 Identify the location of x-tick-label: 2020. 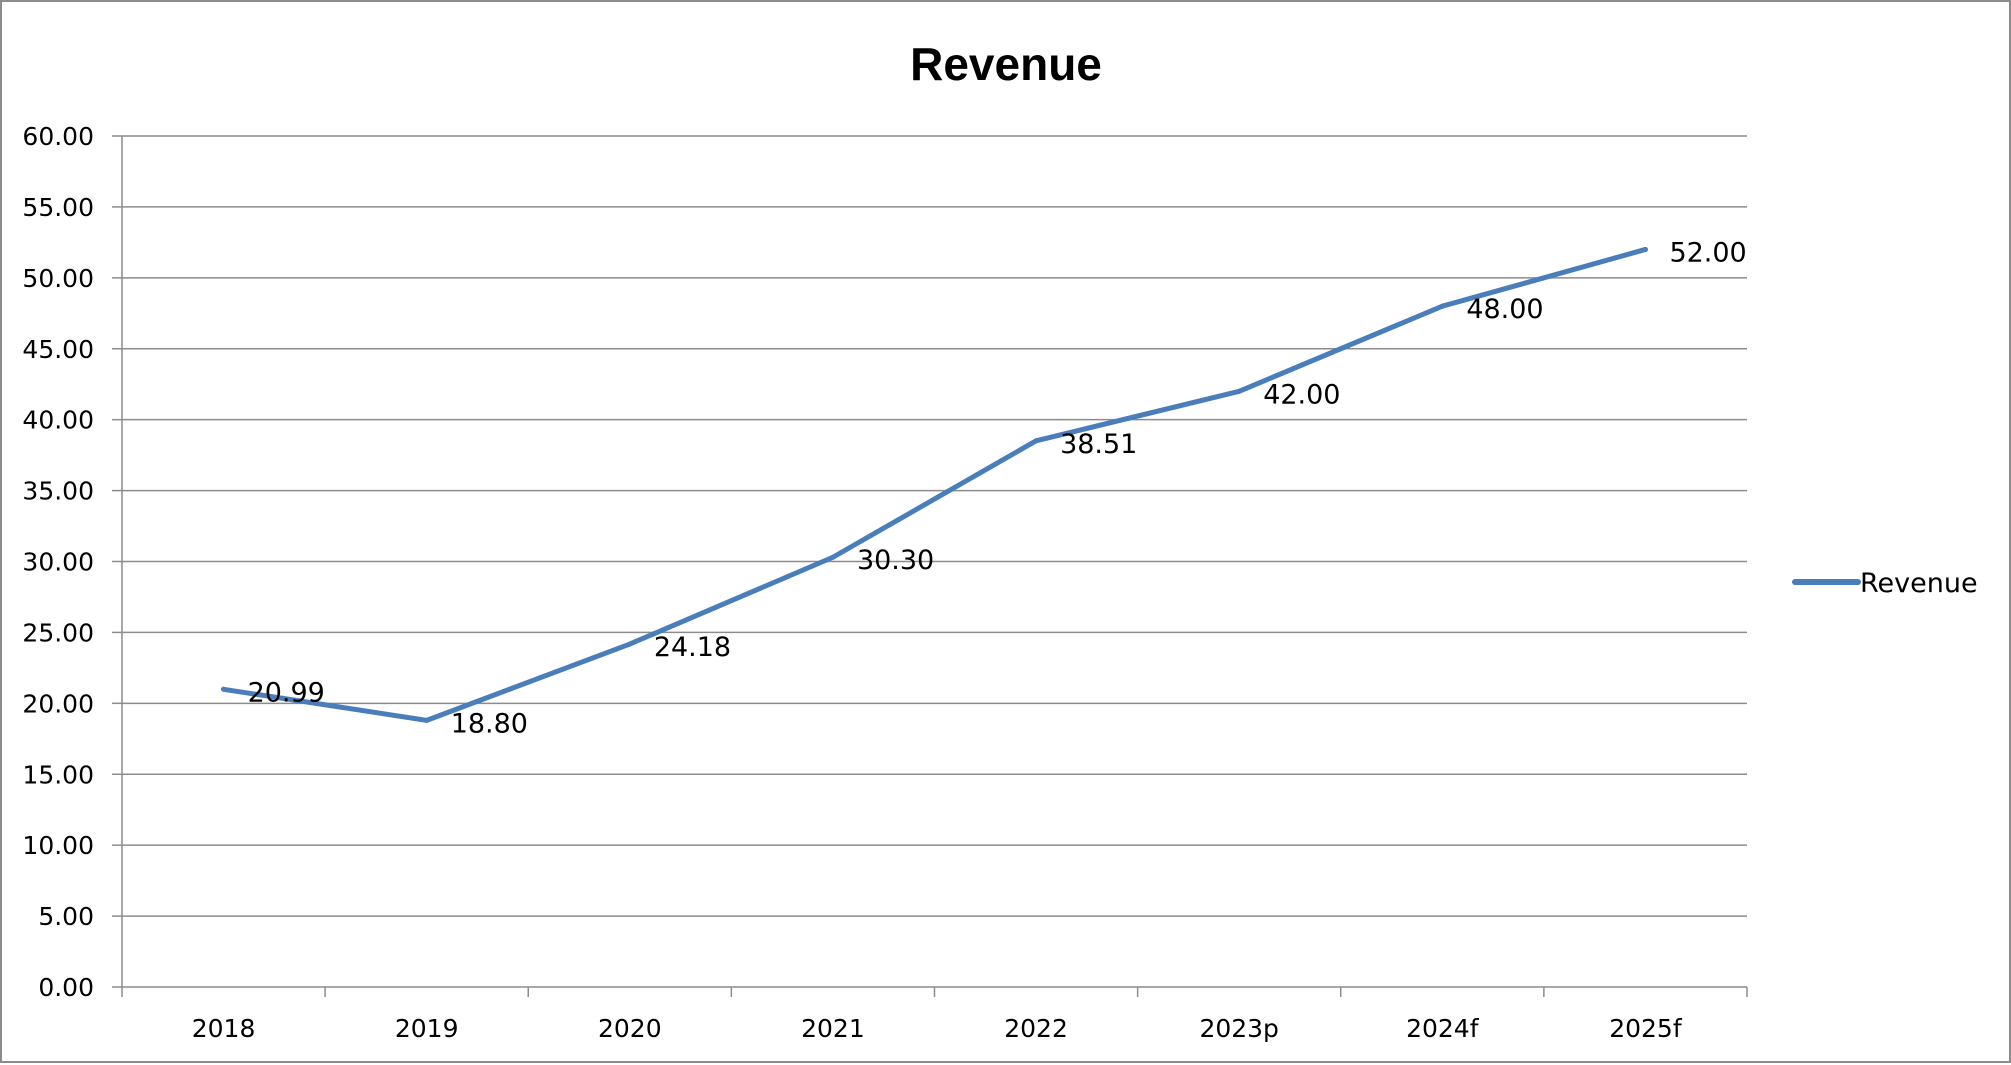
(630, 1028).